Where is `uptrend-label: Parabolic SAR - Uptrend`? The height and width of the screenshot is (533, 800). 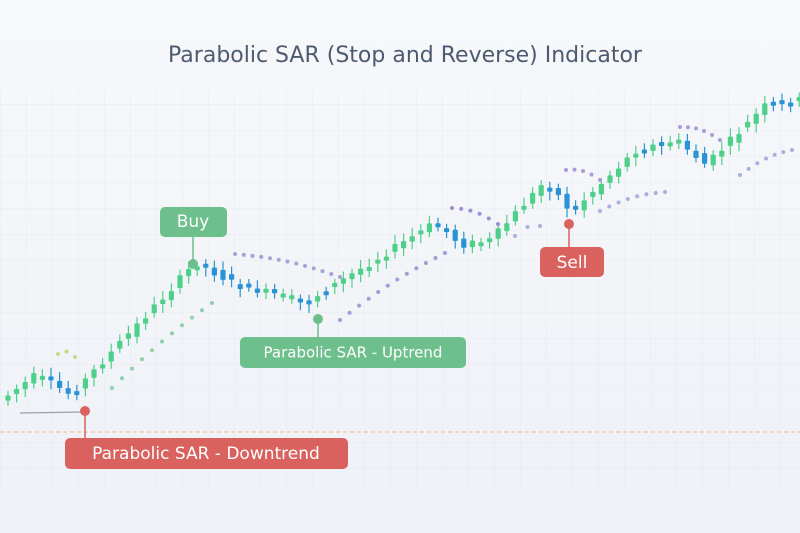
uptrend-label: Parabolic SAR - Uptrend is located at coordinates (353, 353).